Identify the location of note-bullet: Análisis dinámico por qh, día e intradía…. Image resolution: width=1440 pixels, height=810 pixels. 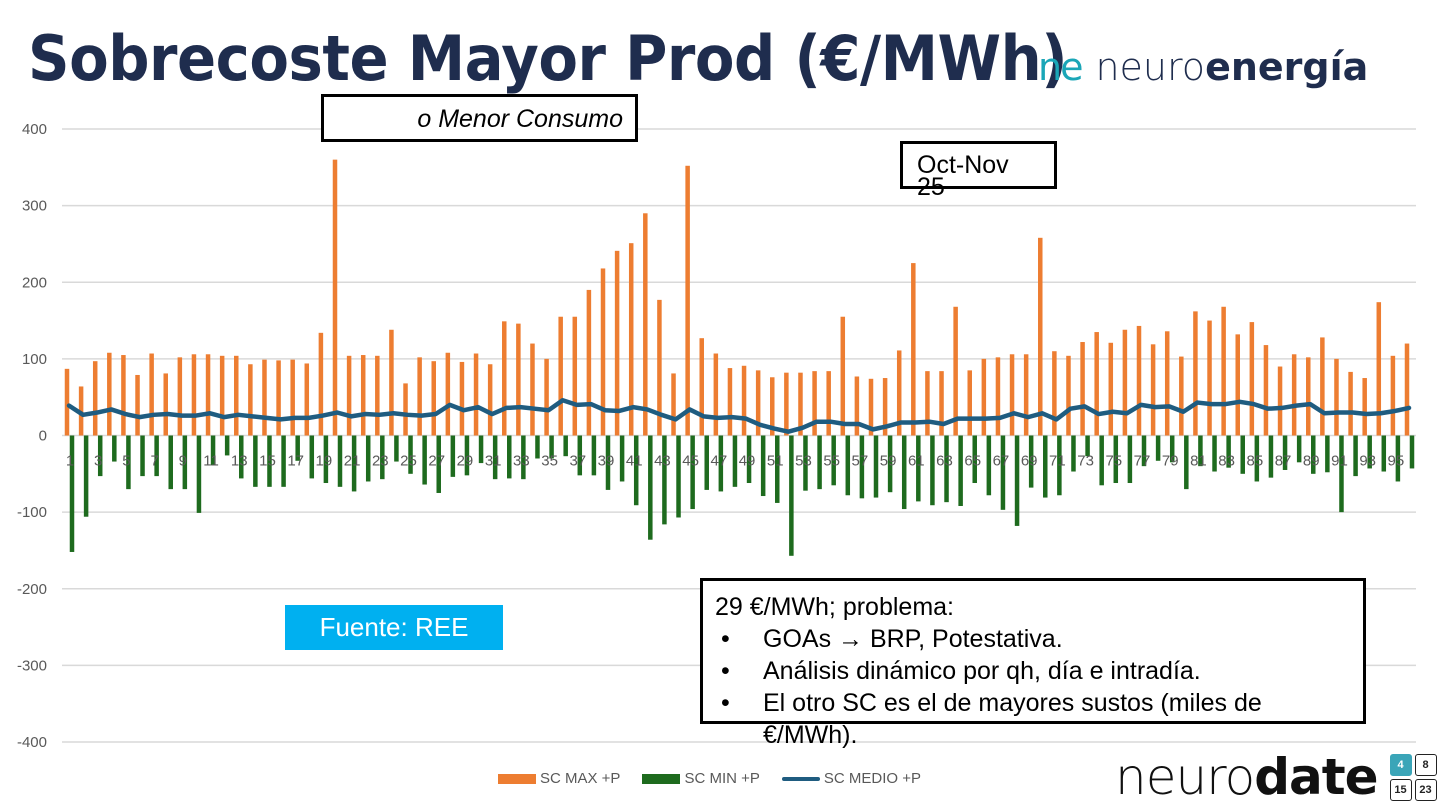
(1033, 671).